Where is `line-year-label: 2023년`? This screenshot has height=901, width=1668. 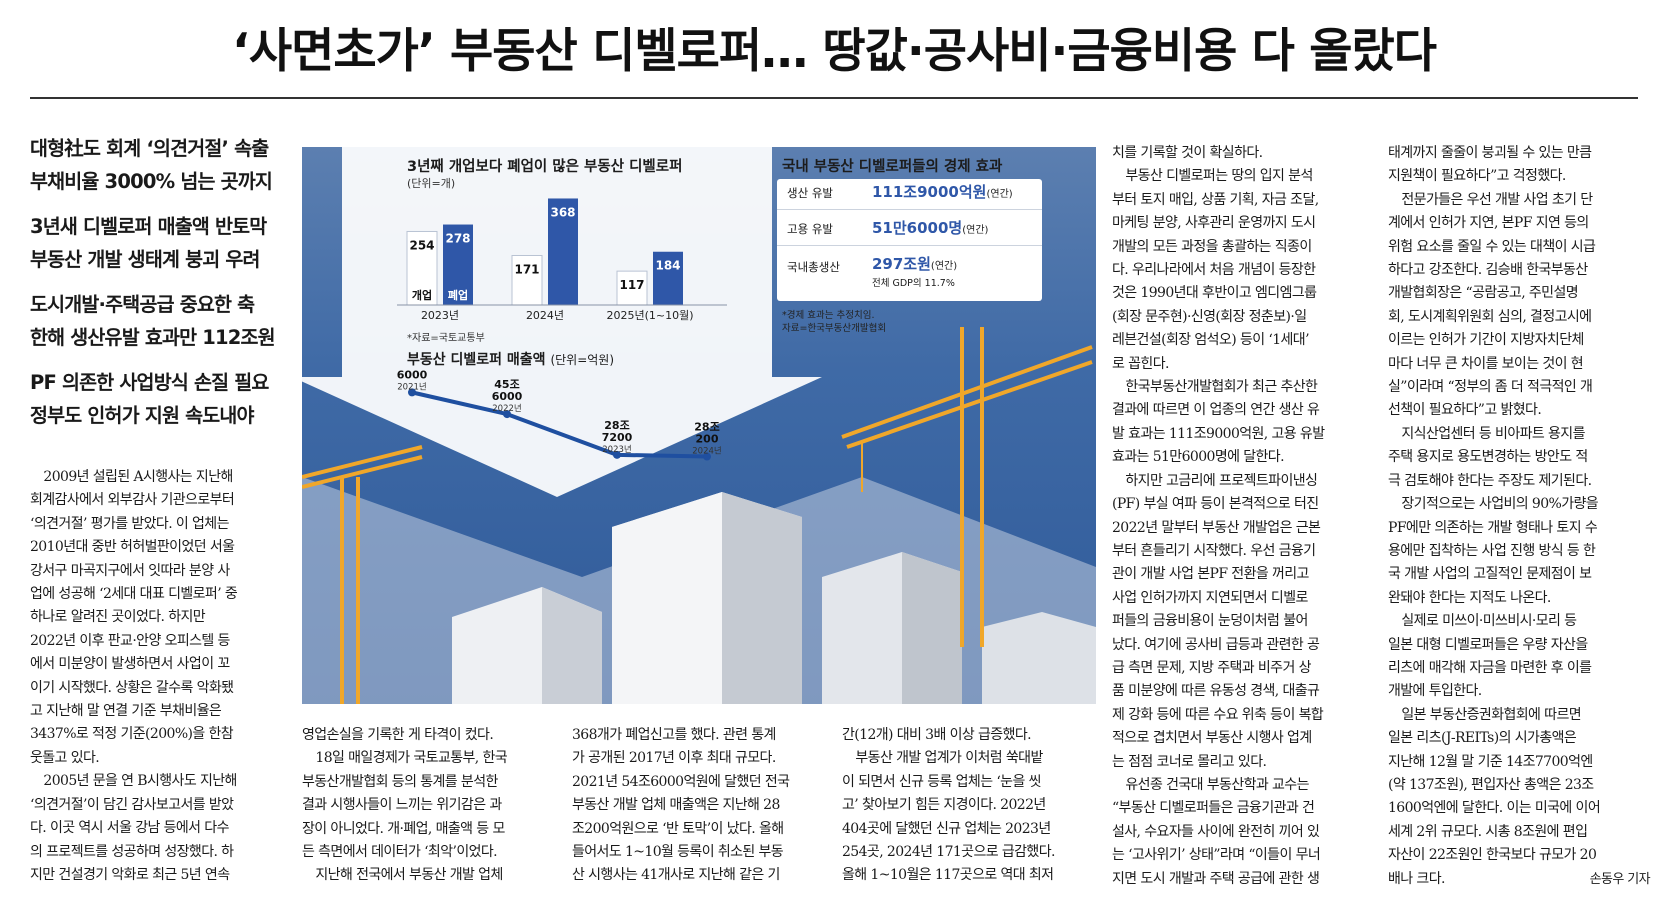 line-year-label: 2023년 is located at coordinates (616, 449).